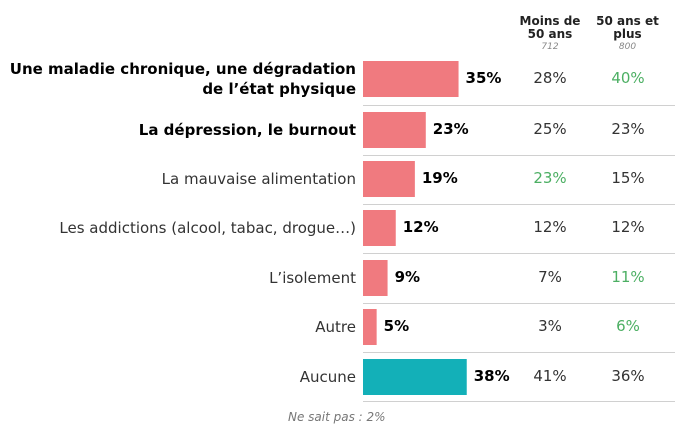 Image resolution: width=681 pixels, height=431 pixels. Describe the element at coordinates (628, 277) in the screenshot. I see `column-value: 11%` at that location.